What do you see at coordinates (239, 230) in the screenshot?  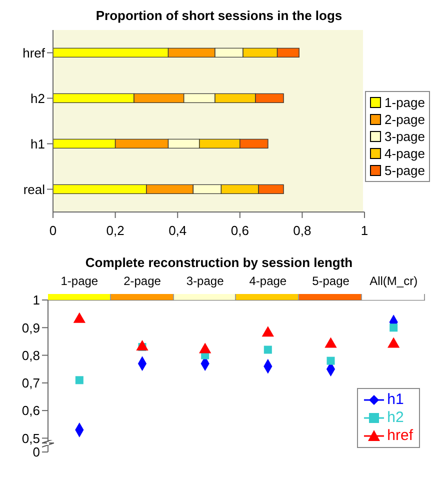 I see `x-tick-label: 0,6` at bounding box center [239, 230].